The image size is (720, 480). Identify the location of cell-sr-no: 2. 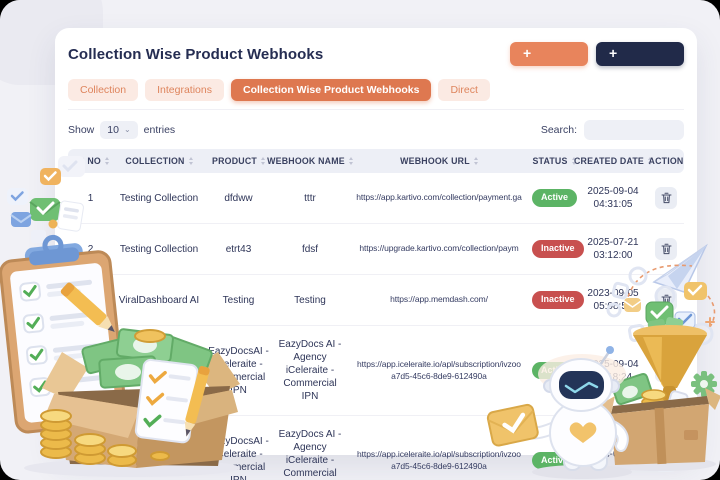
(90, 249).